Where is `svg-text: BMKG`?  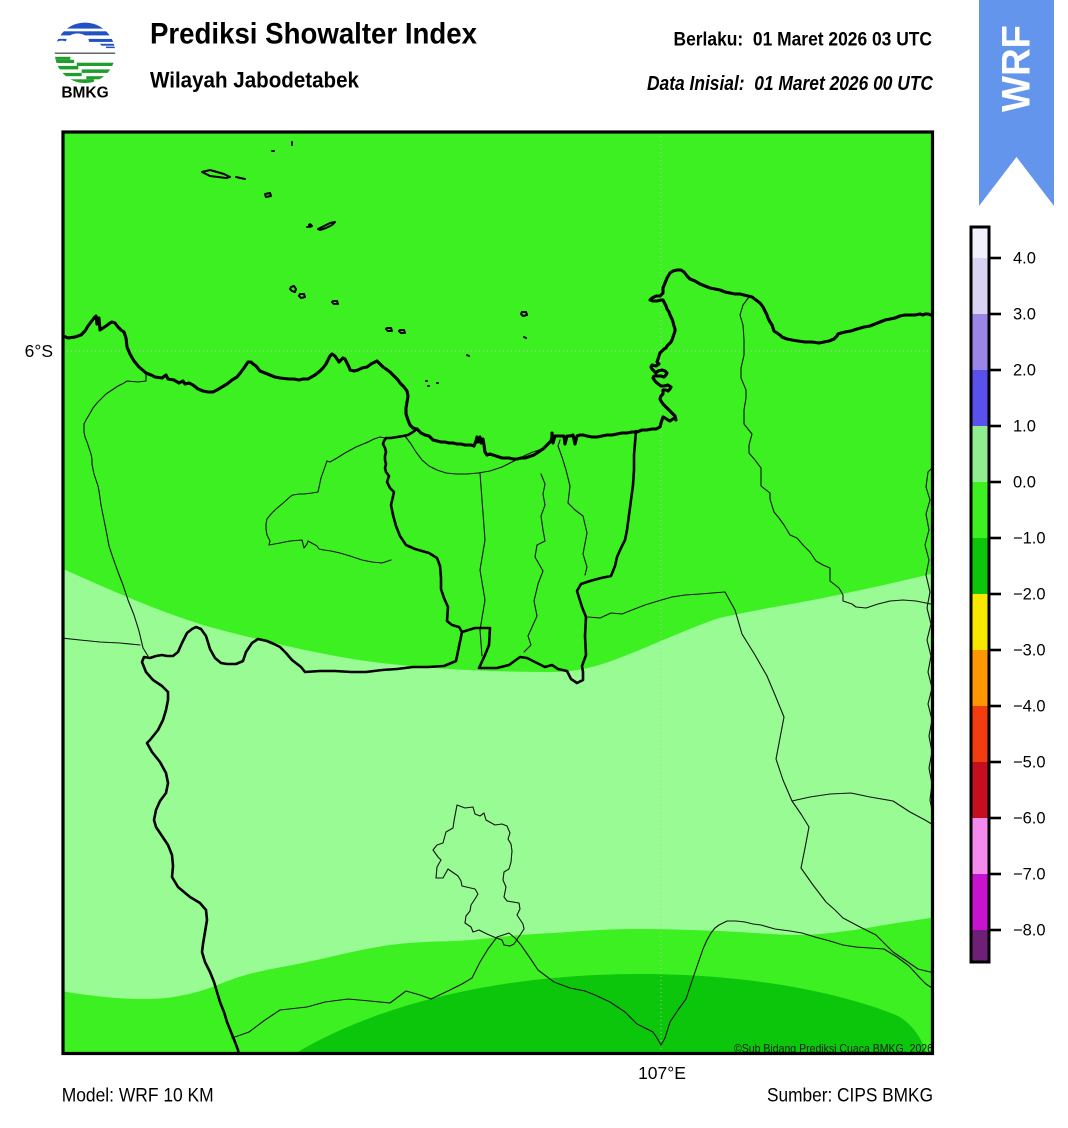
svg-text: BMKG is located at coordinates (84, 93).